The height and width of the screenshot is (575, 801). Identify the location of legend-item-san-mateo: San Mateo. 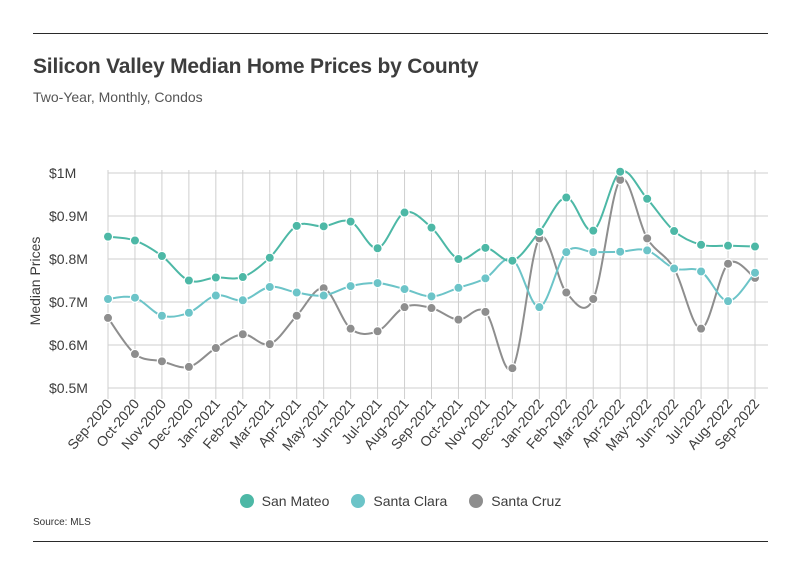
(284, 501).